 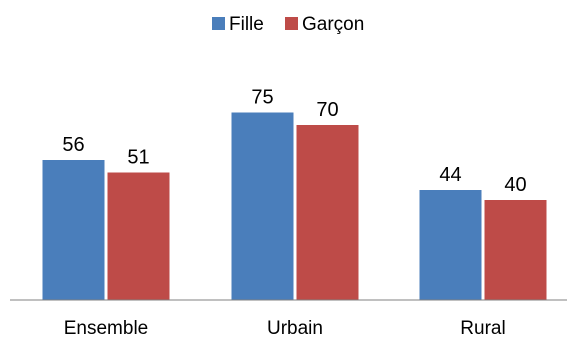 I want to click on data-label-ensemble-garcon: 51, so click(x=138, y=158).